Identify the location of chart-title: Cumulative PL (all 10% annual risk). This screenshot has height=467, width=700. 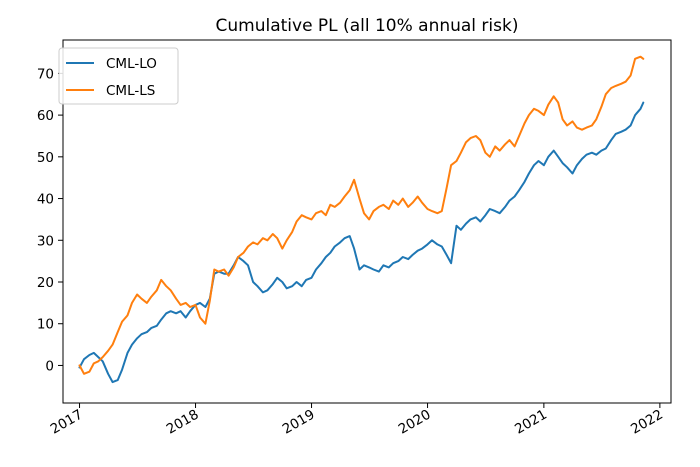
(367, 26).